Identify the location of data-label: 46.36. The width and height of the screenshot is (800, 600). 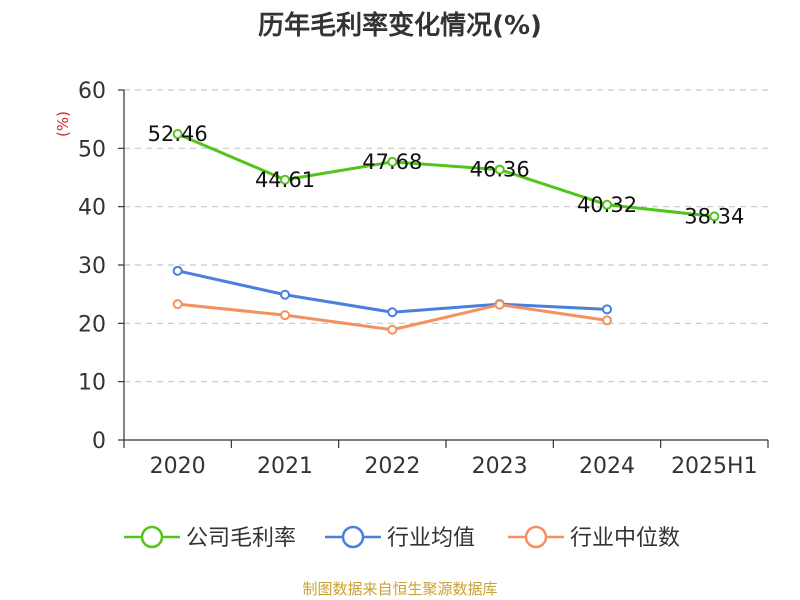
(500, 170).